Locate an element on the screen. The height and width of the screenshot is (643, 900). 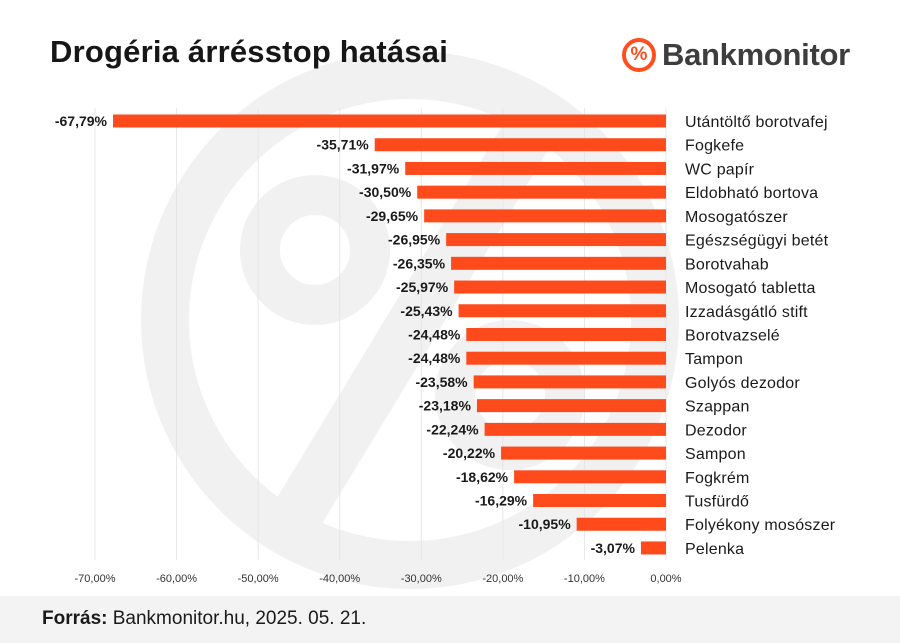
x-tick-label: -20,00% is located at coordinates (502, 579).